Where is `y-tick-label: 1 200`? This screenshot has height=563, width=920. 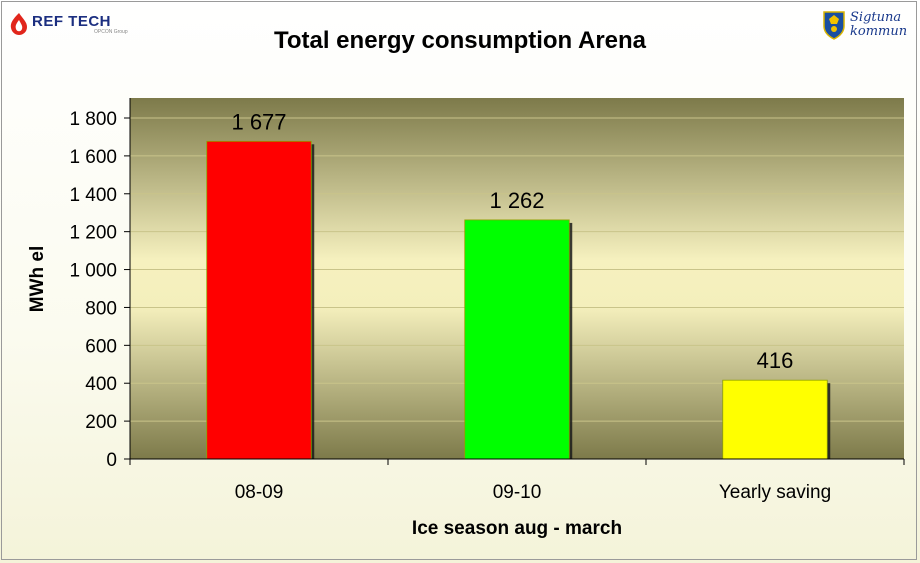
y-tick-label: 1 200 is located at coordinates (93, 233).